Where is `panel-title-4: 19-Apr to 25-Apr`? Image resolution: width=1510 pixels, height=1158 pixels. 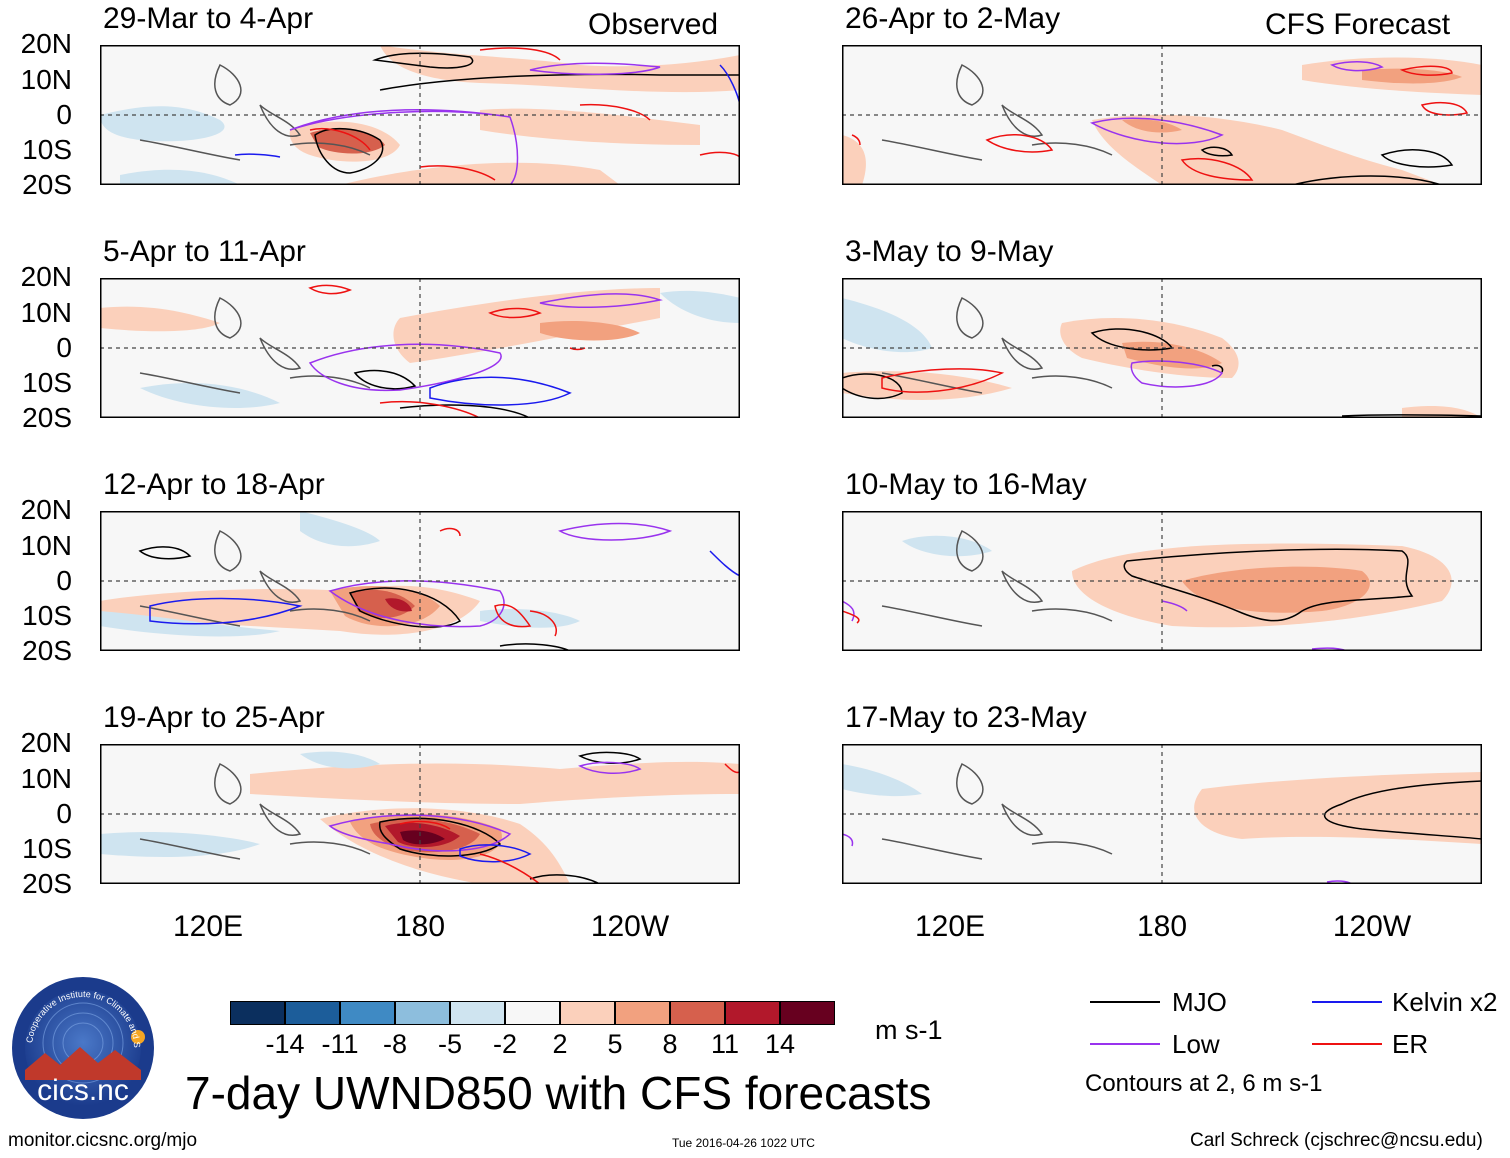
panel-title-4: 19-Apr to 25-Apr is located at coordinates (214, 717).